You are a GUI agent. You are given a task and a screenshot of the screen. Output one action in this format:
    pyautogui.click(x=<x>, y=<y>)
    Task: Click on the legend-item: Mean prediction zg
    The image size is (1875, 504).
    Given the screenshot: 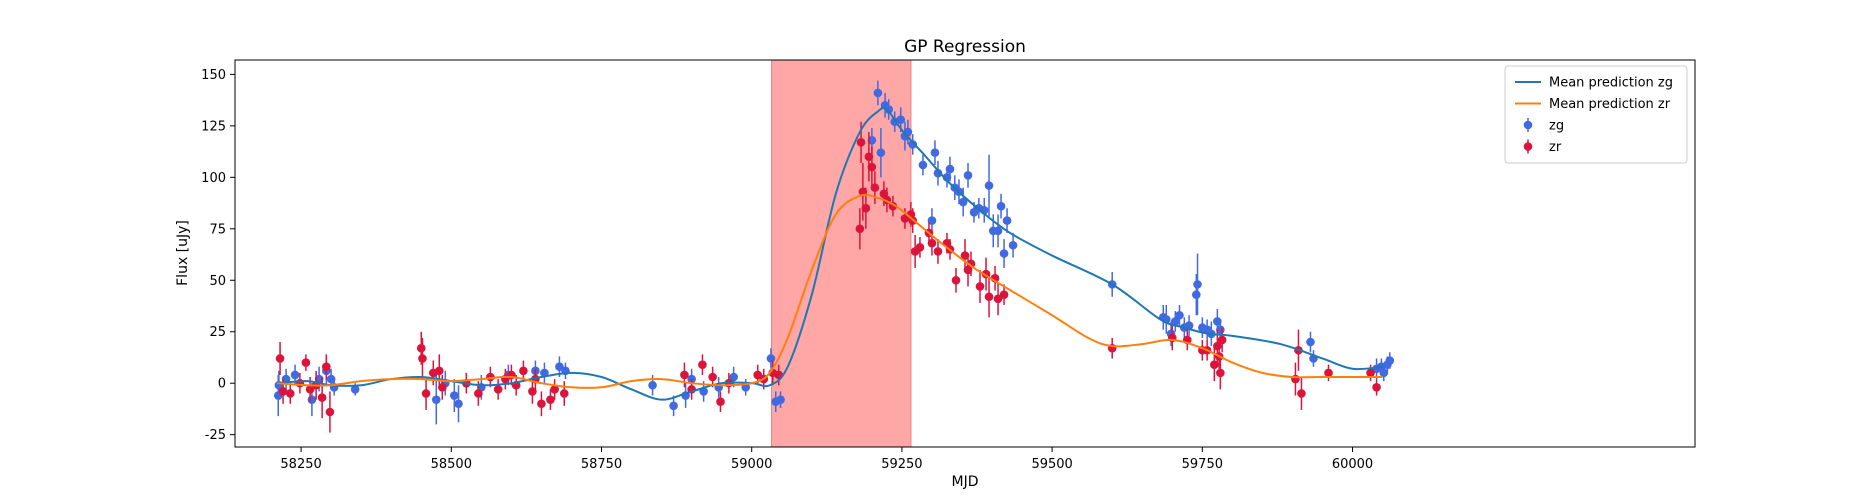 What is the action you would take?
    pyautogui.click(x=1594, y=83)
    